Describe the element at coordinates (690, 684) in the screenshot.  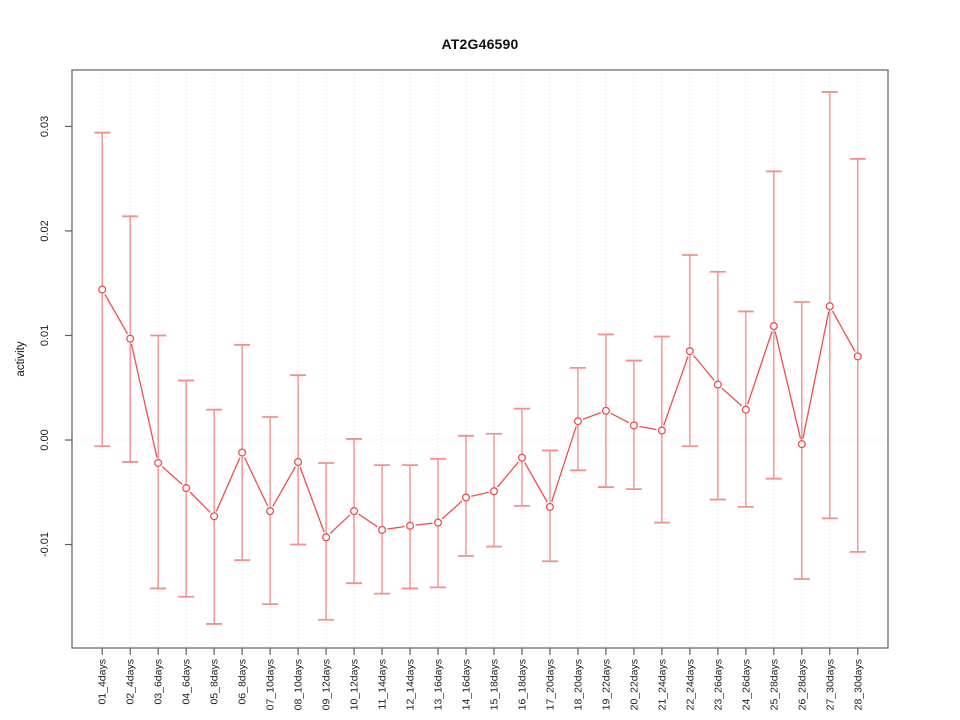
I see `x-tick-label: 22_24days` at that location.